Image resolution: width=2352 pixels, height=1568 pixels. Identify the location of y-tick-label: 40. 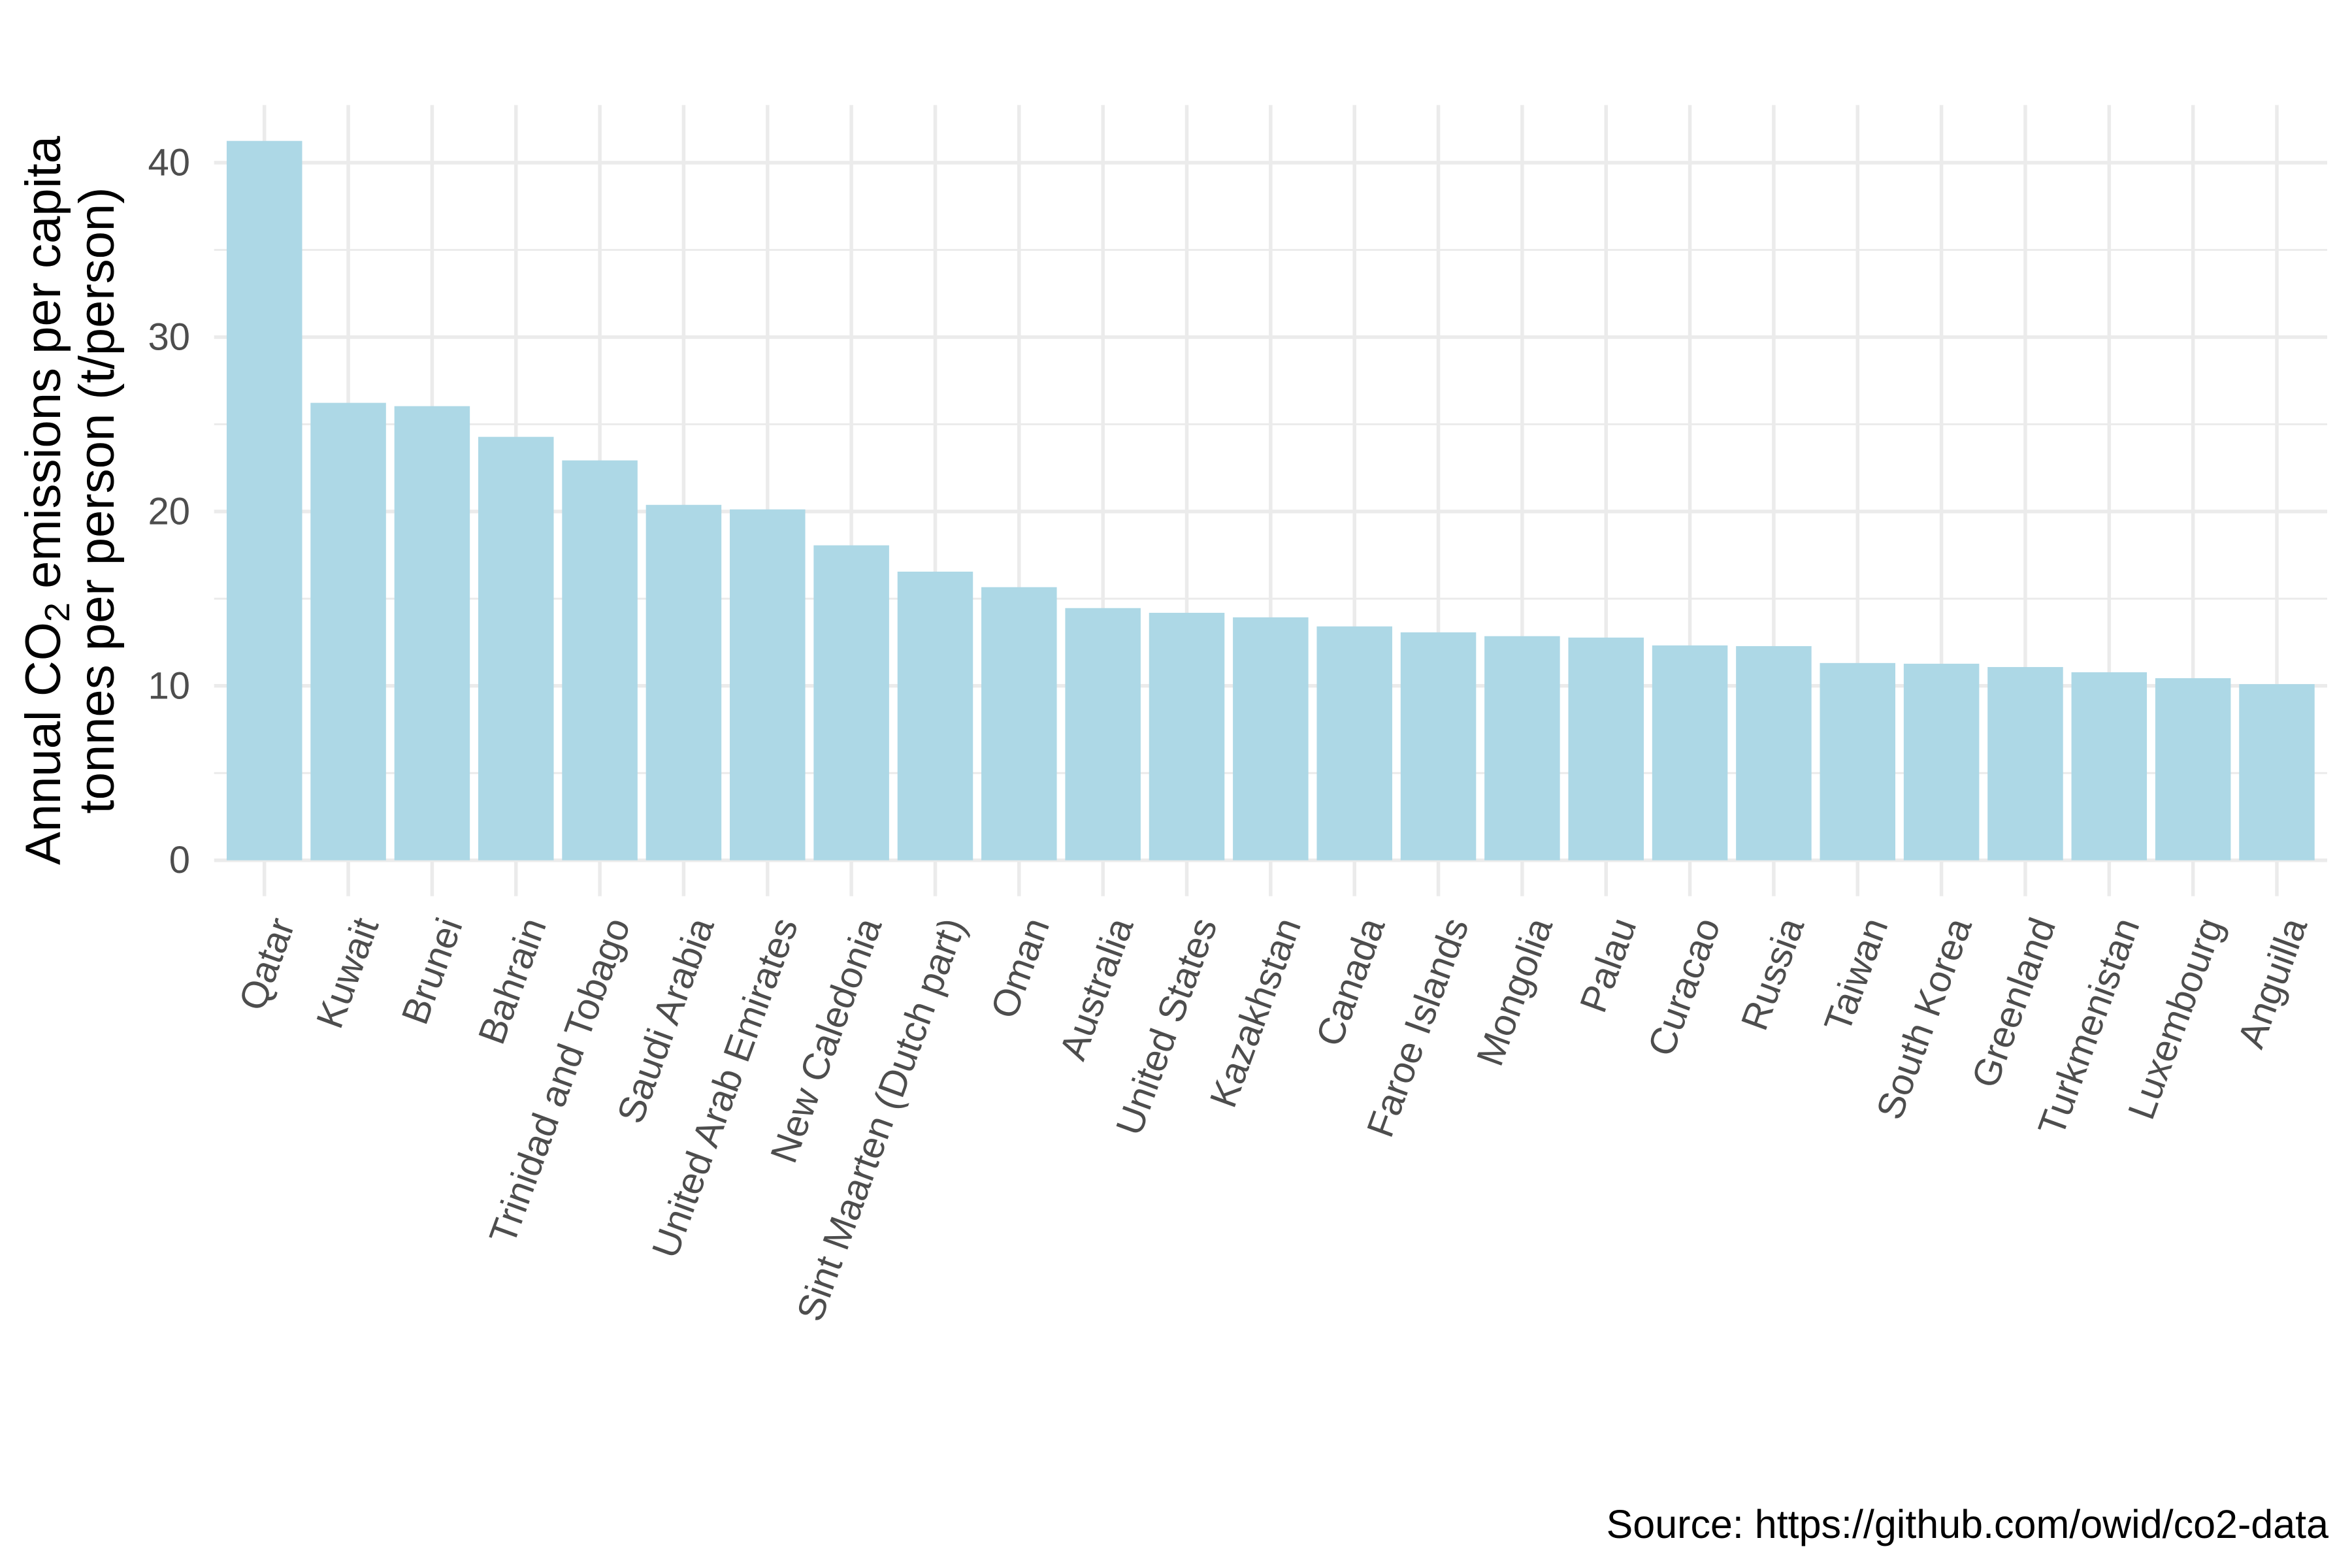
(169, 163).